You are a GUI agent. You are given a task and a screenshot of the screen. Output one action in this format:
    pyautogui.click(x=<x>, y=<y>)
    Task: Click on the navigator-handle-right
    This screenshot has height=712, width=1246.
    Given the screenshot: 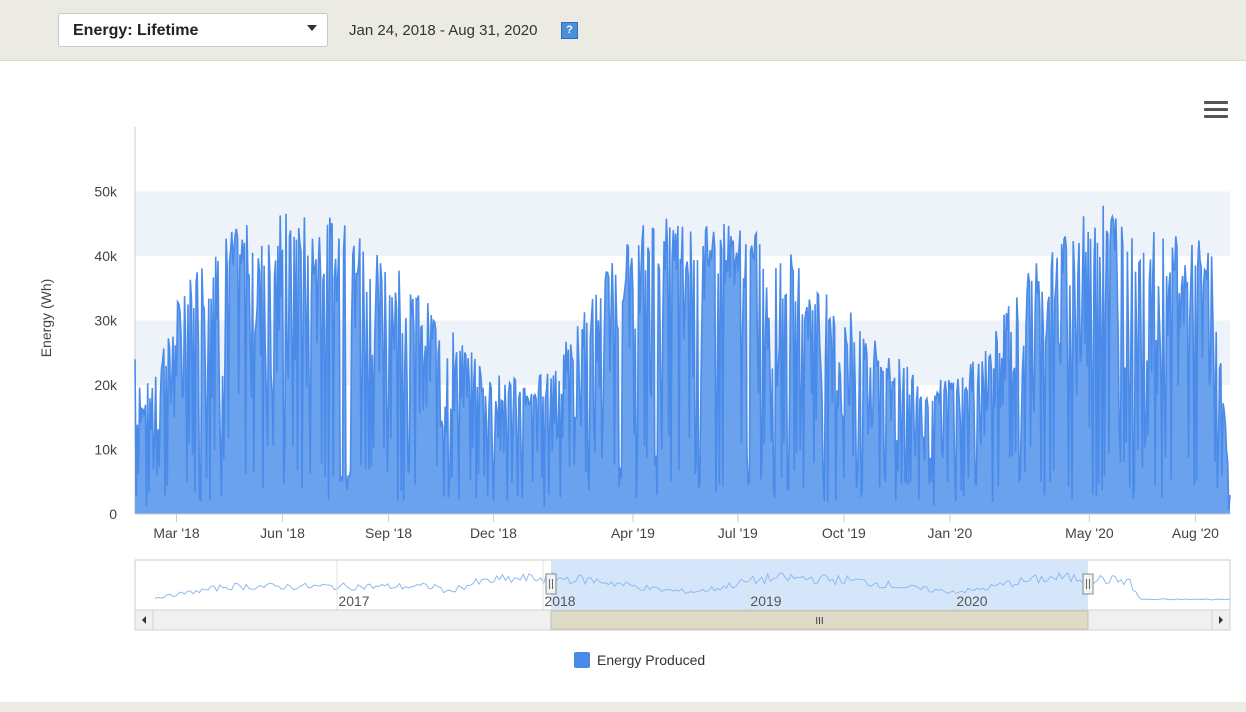 What is the action you would take?
    pyautogui.click(x=1088, y=584)
    